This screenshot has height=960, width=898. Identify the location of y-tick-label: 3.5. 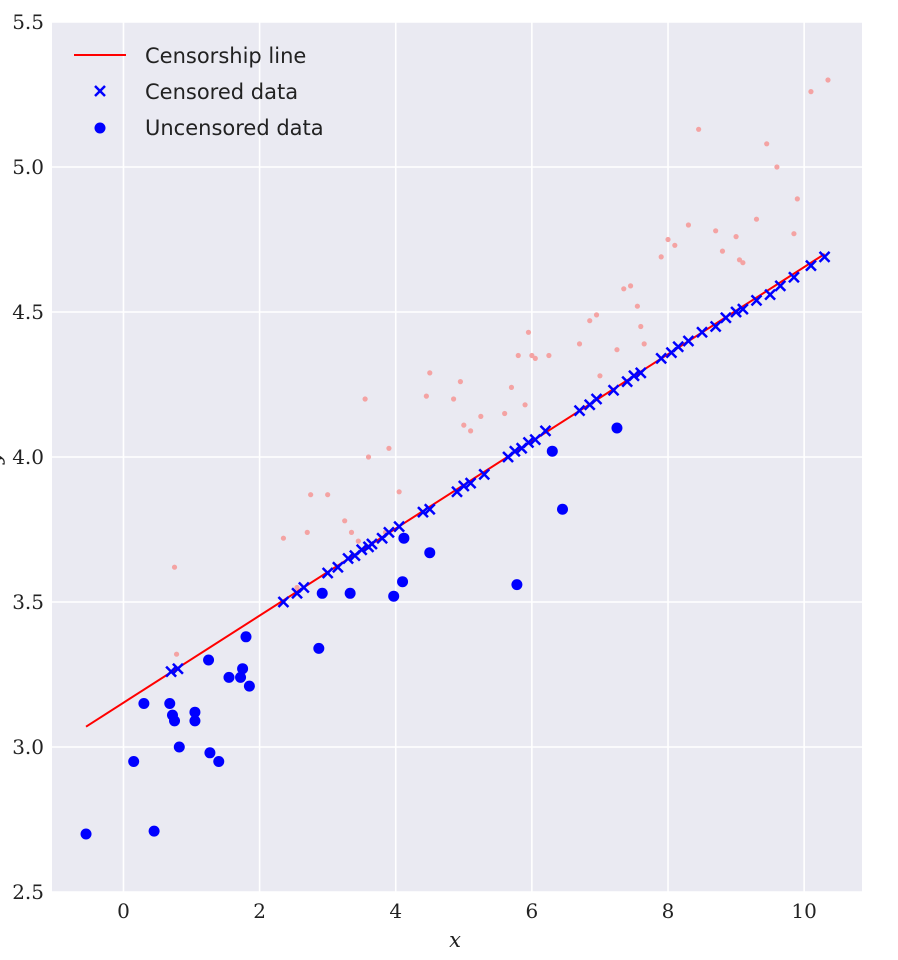
(28, 602).